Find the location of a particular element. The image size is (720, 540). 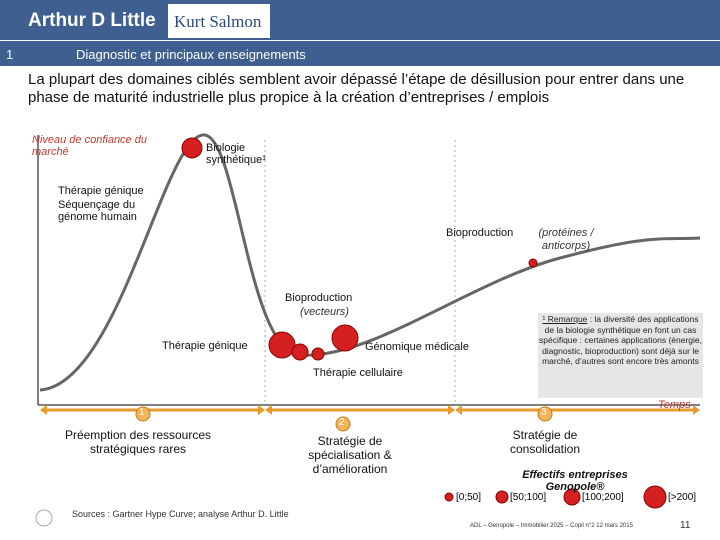

y-axis-label: Niveau de confiance du marché is located at coordinates (89, 146).